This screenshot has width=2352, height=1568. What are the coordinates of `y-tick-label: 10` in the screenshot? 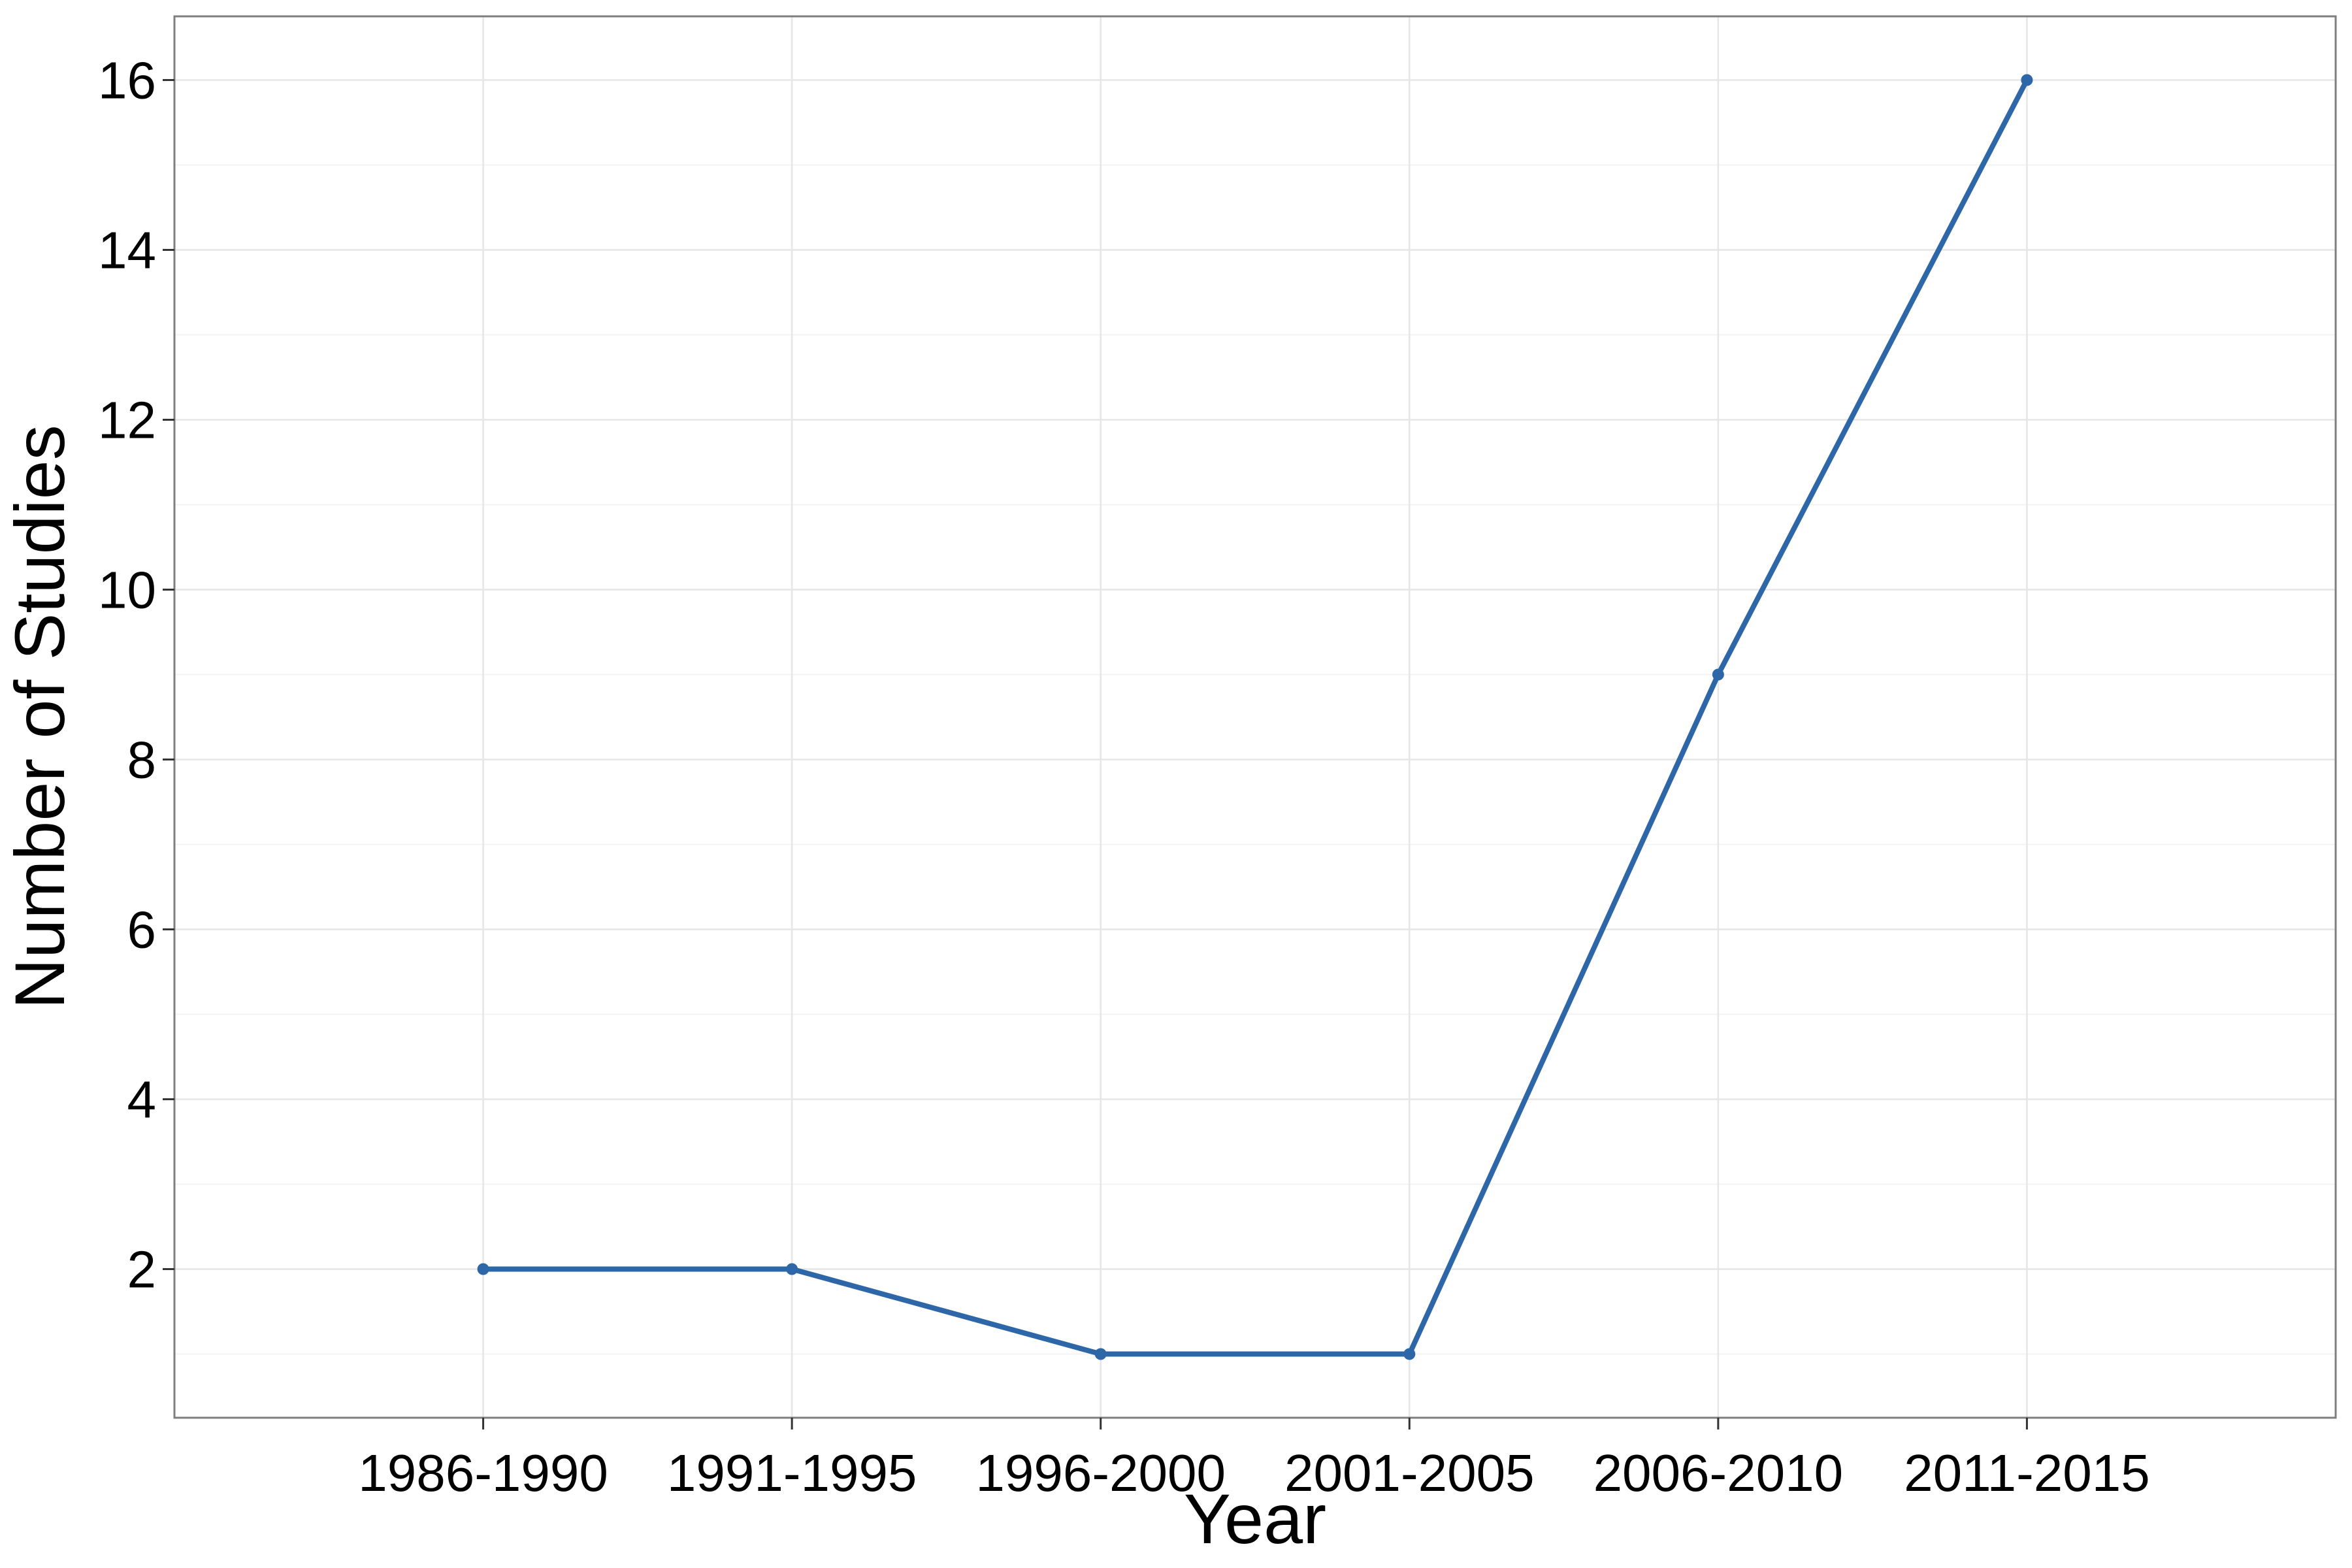 It's located at (127, 590).